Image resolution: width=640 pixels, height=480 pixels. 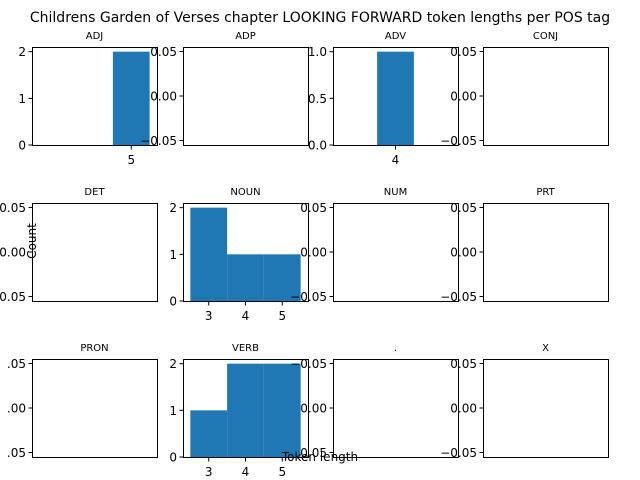 I want to click on ytick-label-num-1: 0.00, so click(x=313, y=253).